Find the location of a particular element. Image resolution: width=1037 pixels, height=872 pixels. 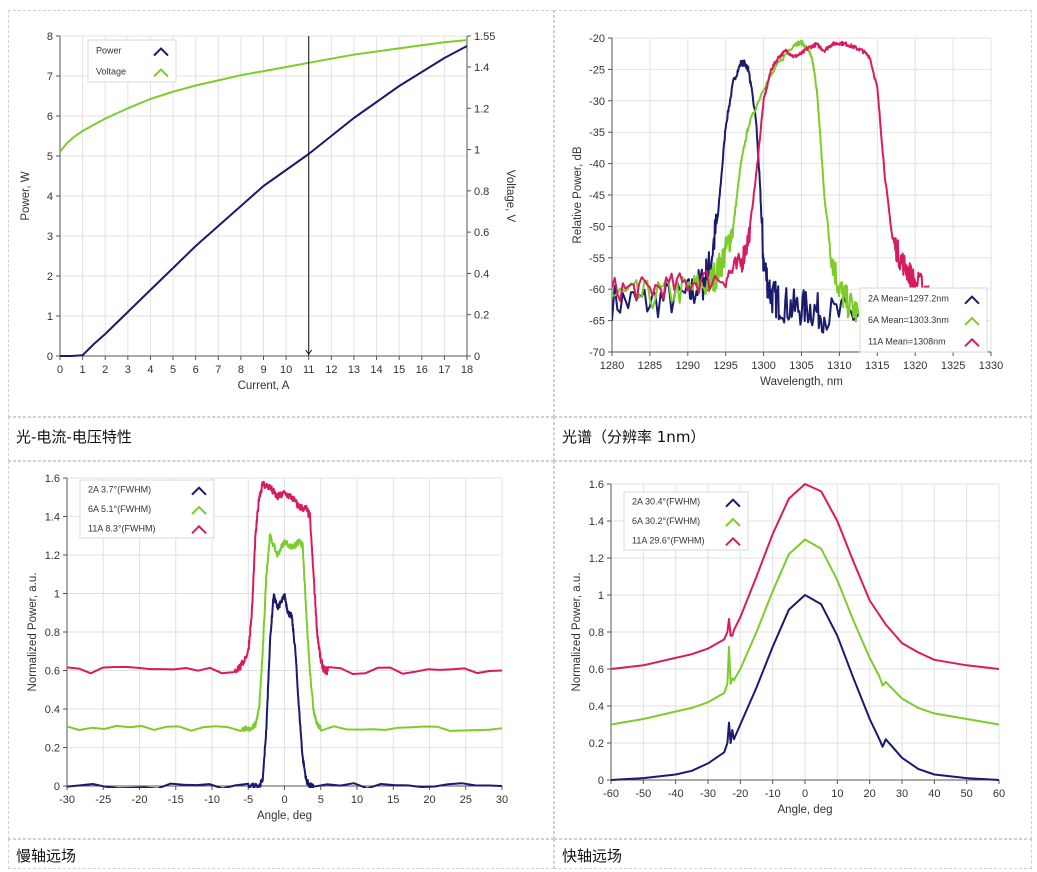

liv-x-tick-label: 9 is located at coordinates (263, 370).